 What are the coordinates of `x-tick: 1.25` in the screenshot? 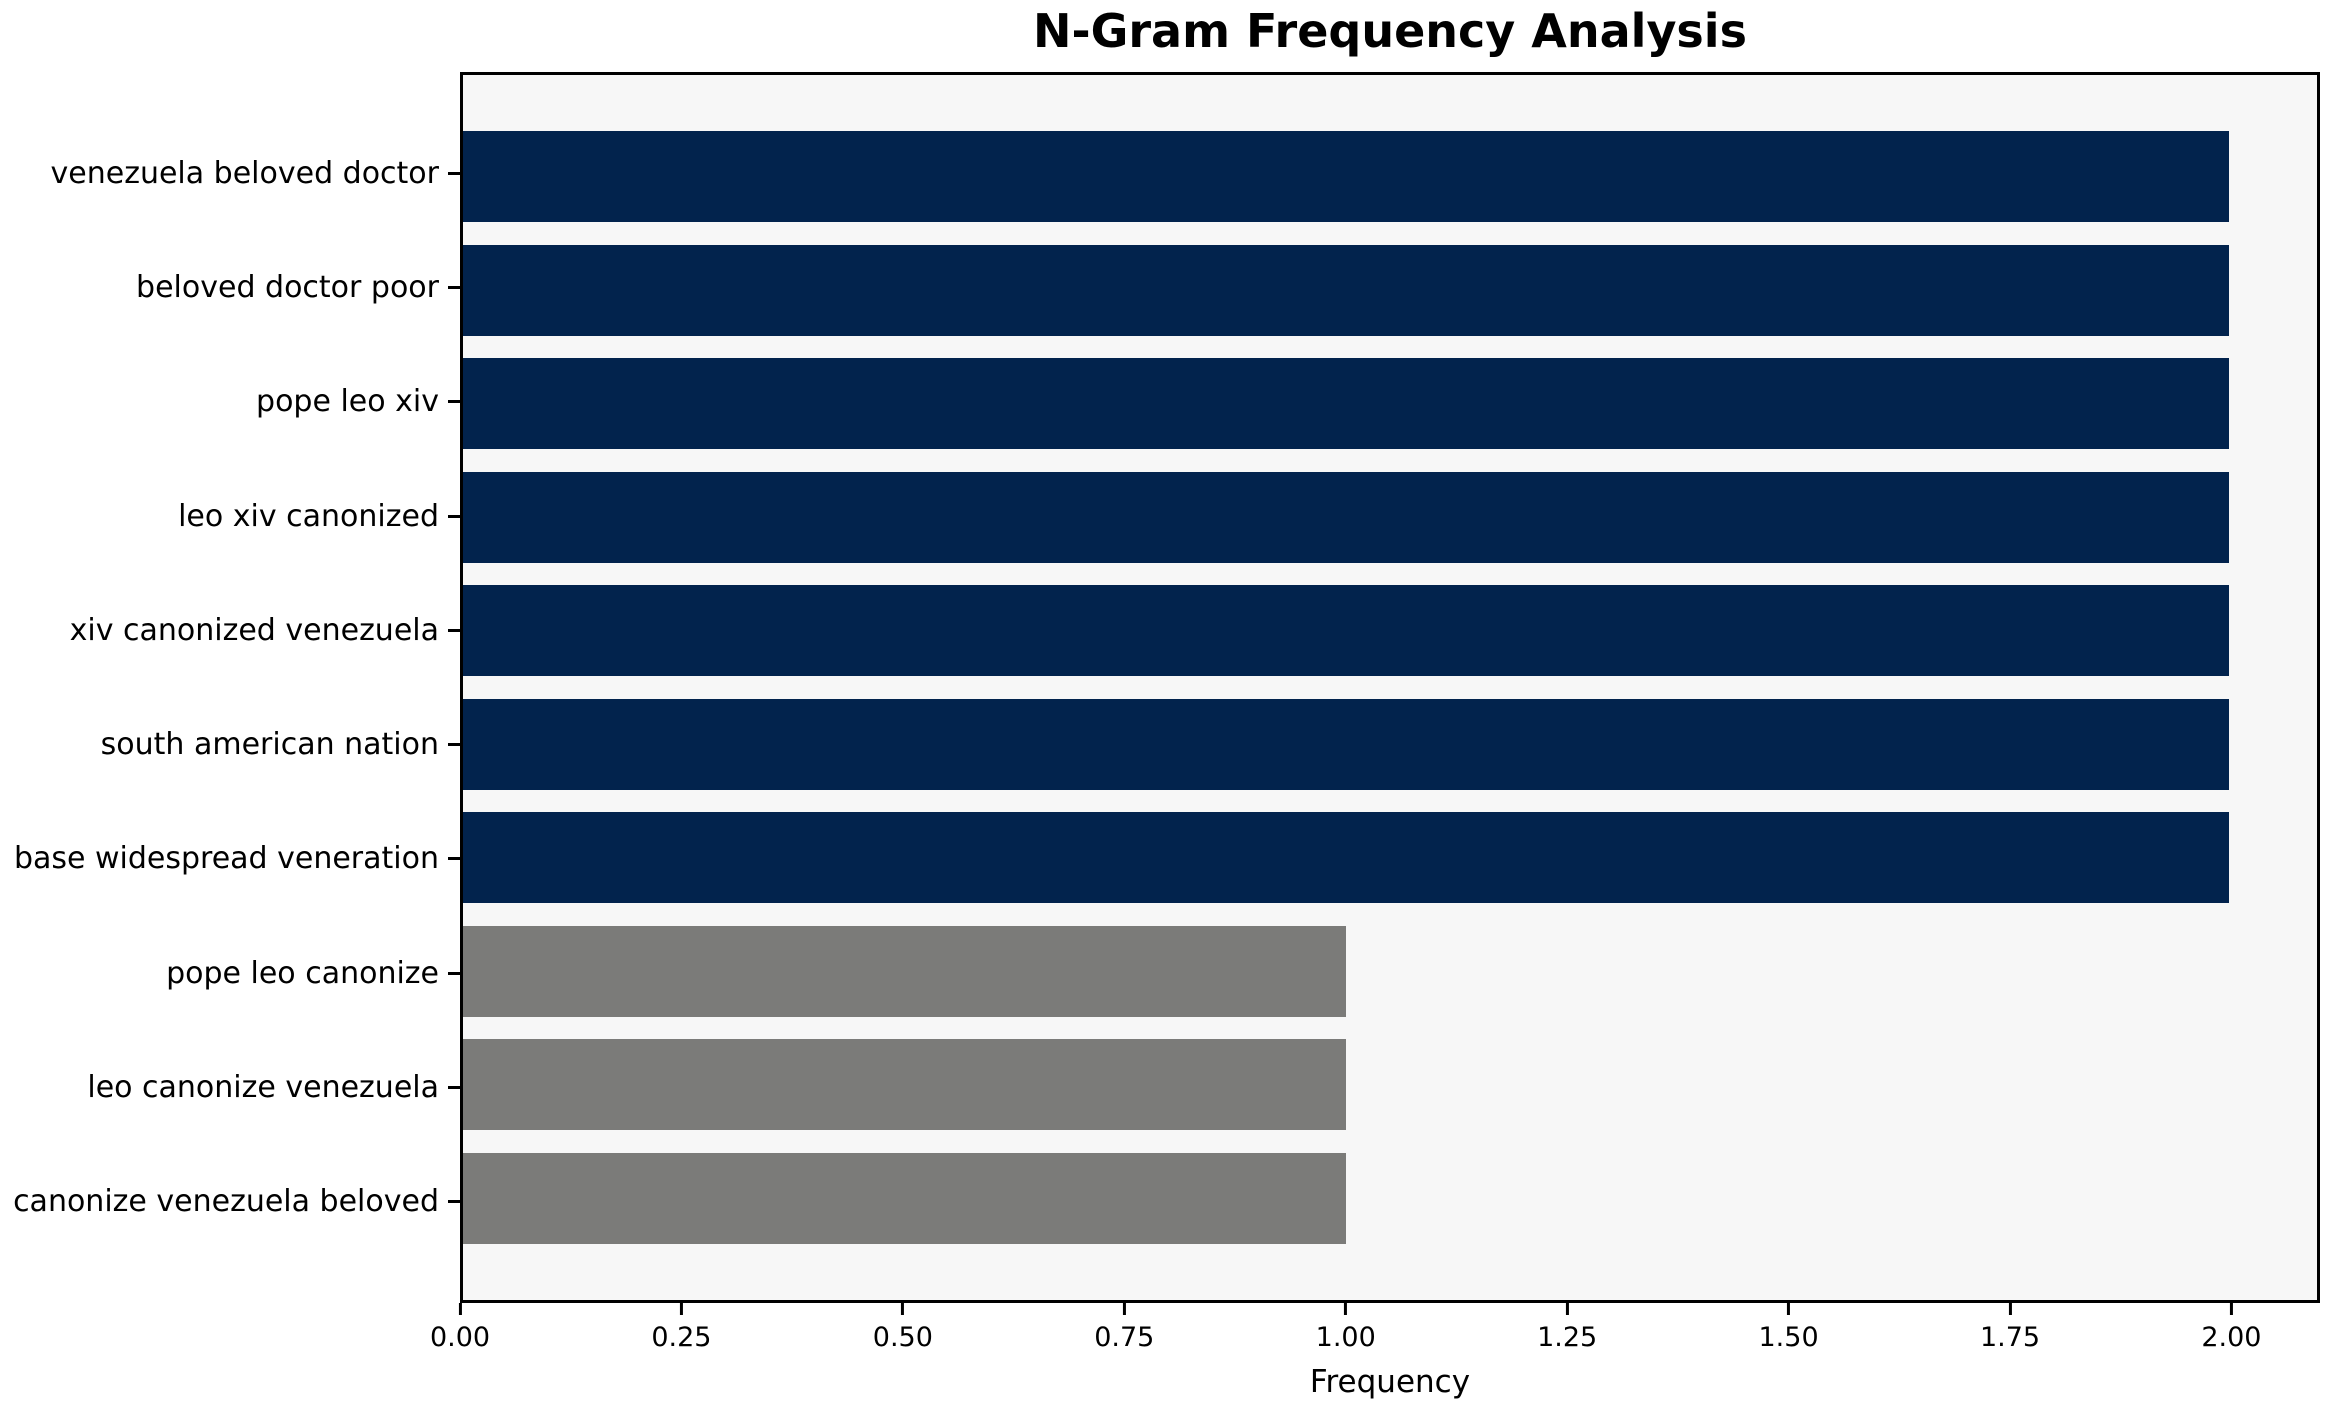 It's located at (1567, 1328).